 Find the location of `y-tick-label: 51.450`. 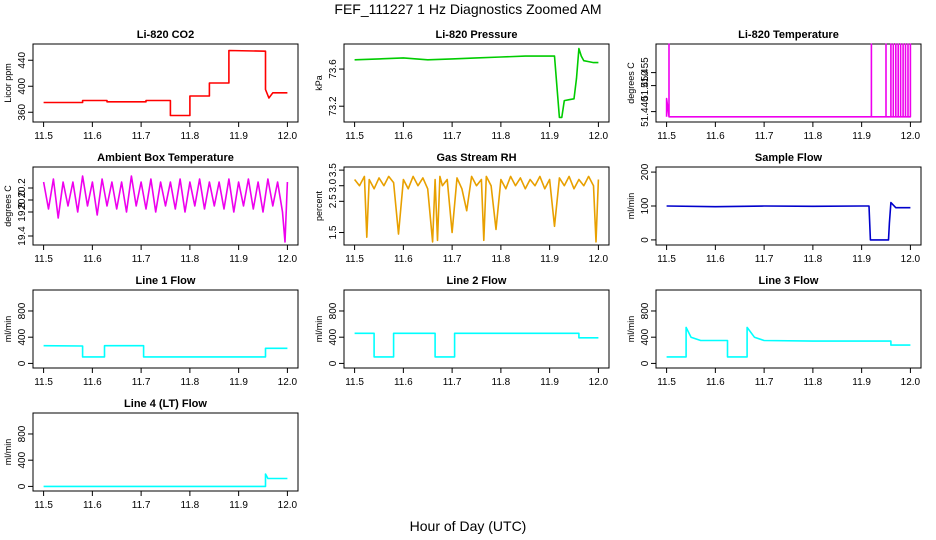

y-tick-label: 51.450 is located at coordinates (645, 85).